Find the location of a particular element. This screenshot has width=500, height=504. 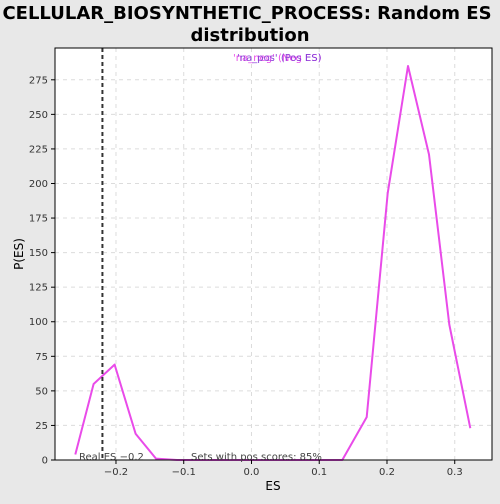

x-axis-label: ES is located at coordinates (272, 486).